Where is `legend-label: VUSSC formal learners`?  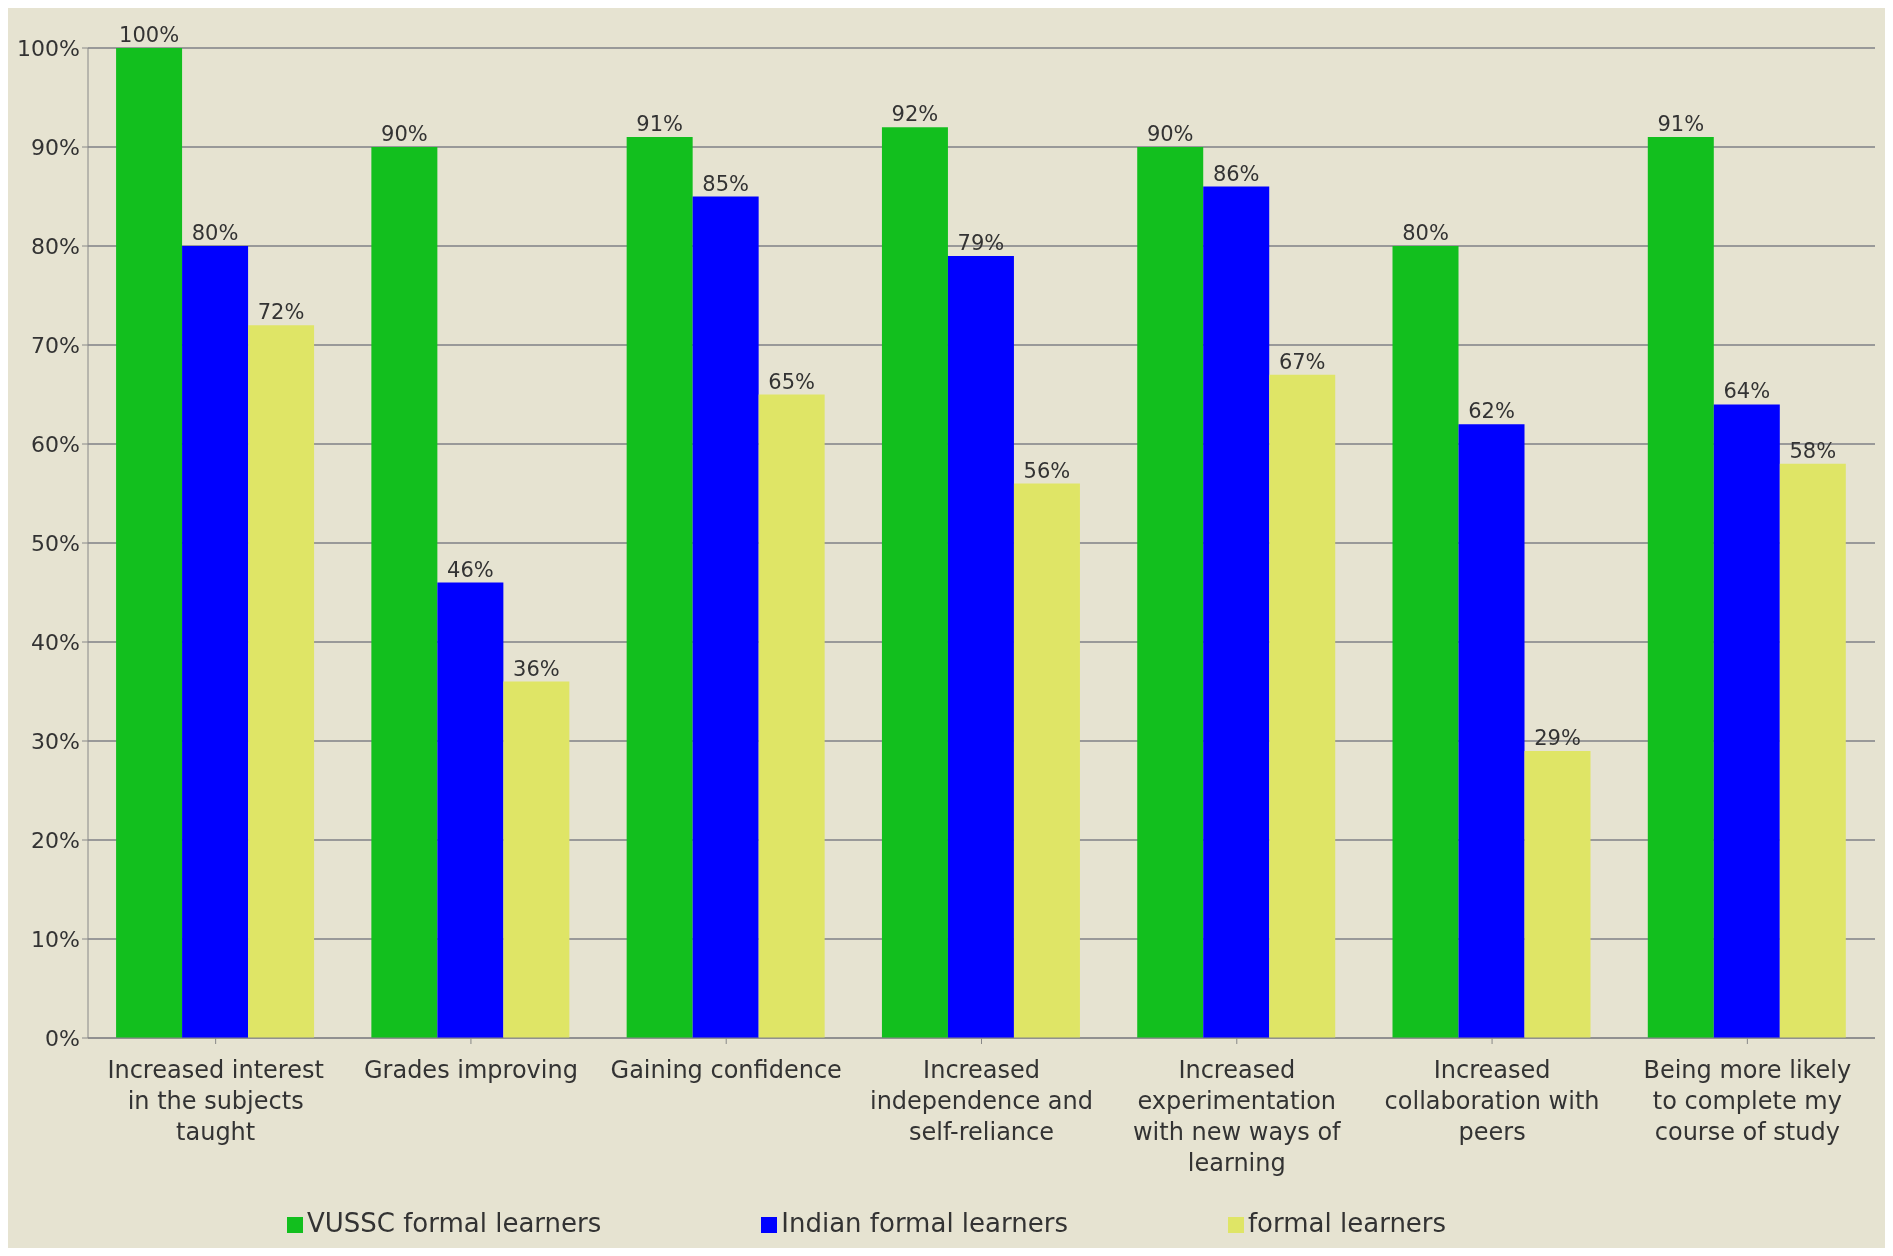
legend-label: VUSSC formal learners is located at coordinates (454, 1223).